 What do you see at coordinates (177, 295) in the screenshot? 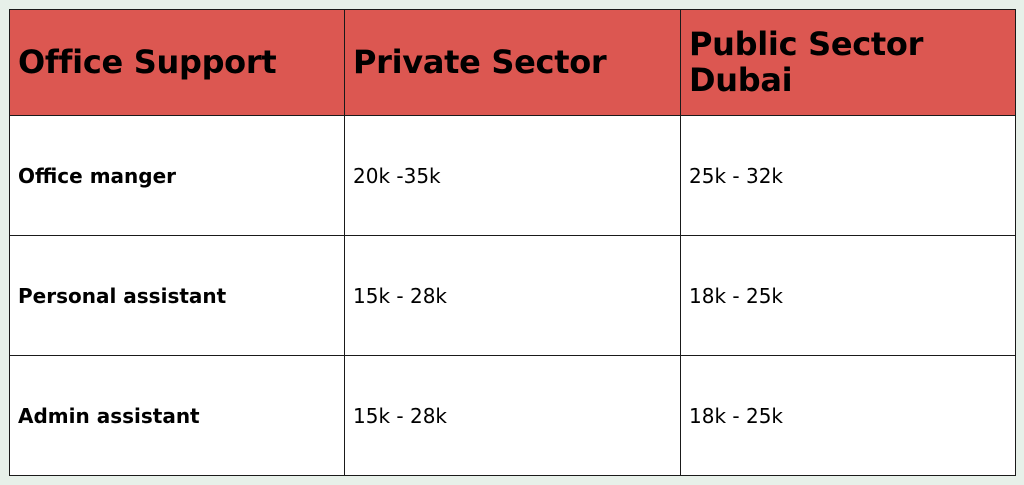
I see `role-cell: Personal assistant` at bounding box center [177, 295].